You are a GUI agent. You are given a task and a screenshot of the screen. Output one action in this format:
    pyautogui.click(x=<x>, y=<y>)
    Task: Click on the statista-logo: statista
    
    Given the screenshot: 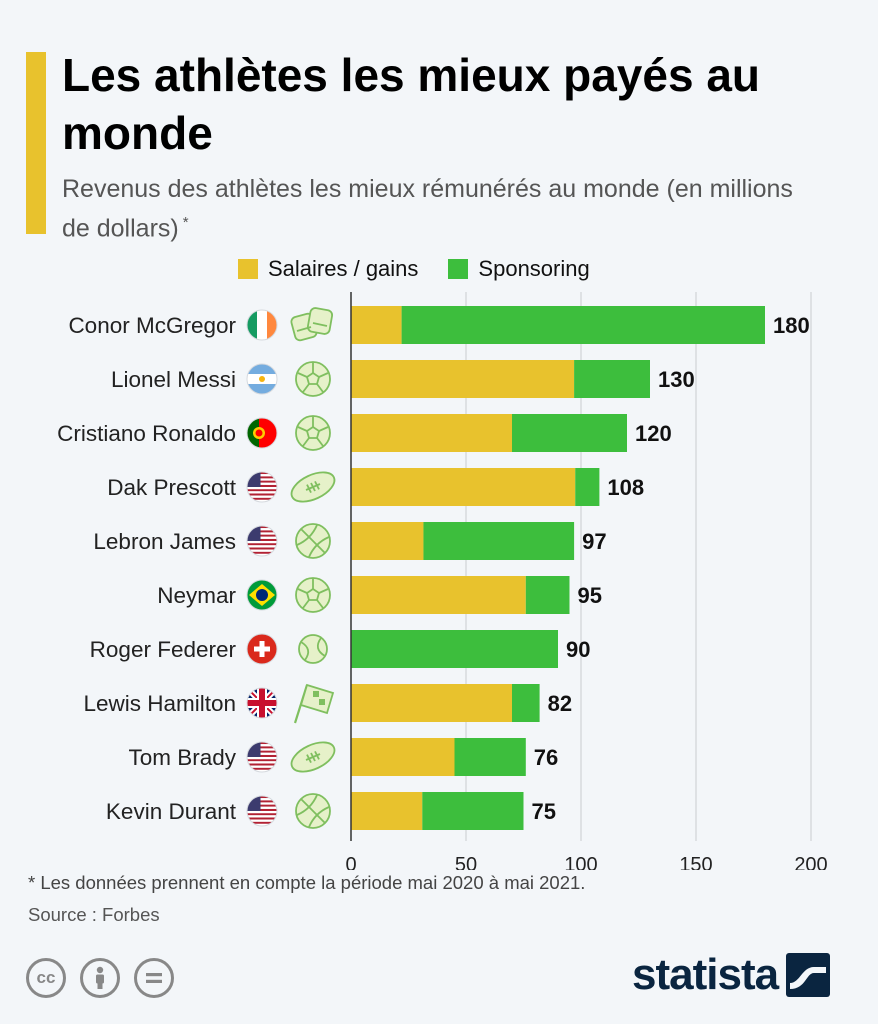 What is the action you would take?
    pyautogui.click(x=731, y=975)
    